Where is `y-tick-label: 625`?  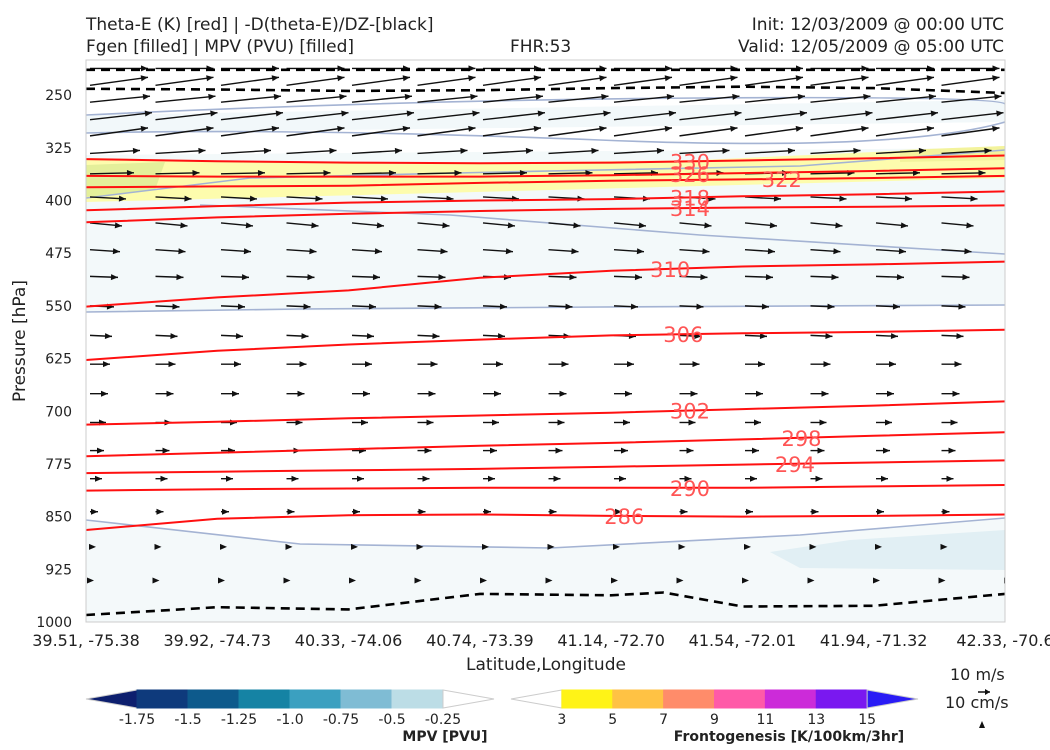
y-tick-label: 625 is located at coordinates (58, 360).